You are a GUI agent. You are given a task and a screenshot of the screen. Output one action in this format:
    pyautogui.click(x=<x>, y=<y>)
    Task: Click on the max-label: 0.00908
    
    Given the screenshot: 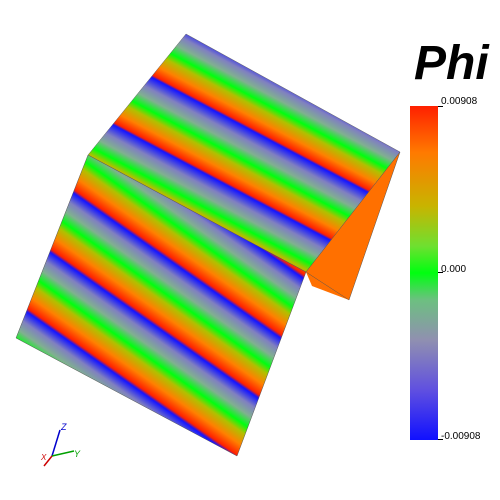 What is the action you would take?
    pyautogui.click(x=459, y=101)
    